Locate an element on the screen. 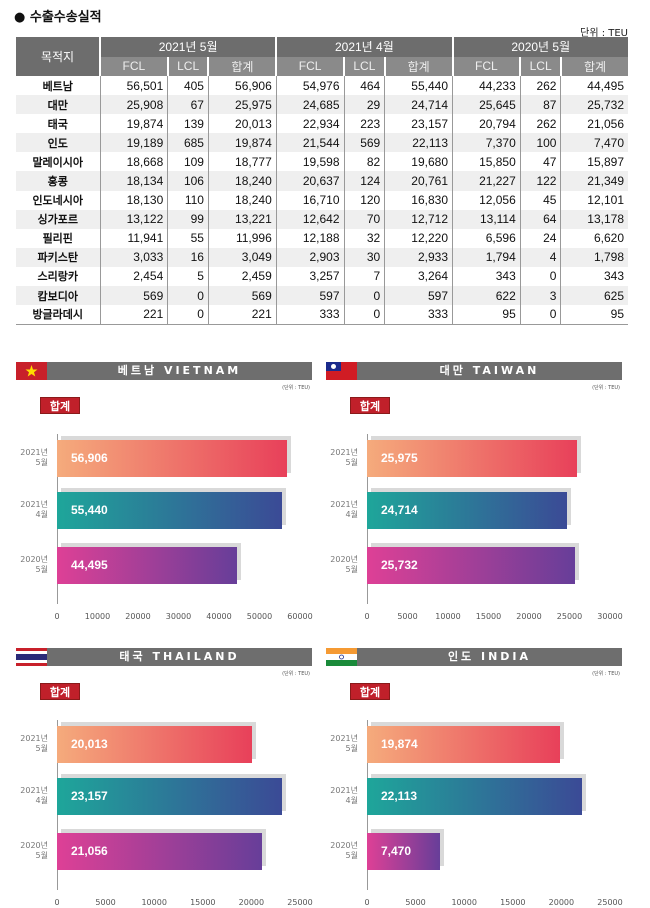  value-cell: 20,761 is located at coordinates (418, 181).